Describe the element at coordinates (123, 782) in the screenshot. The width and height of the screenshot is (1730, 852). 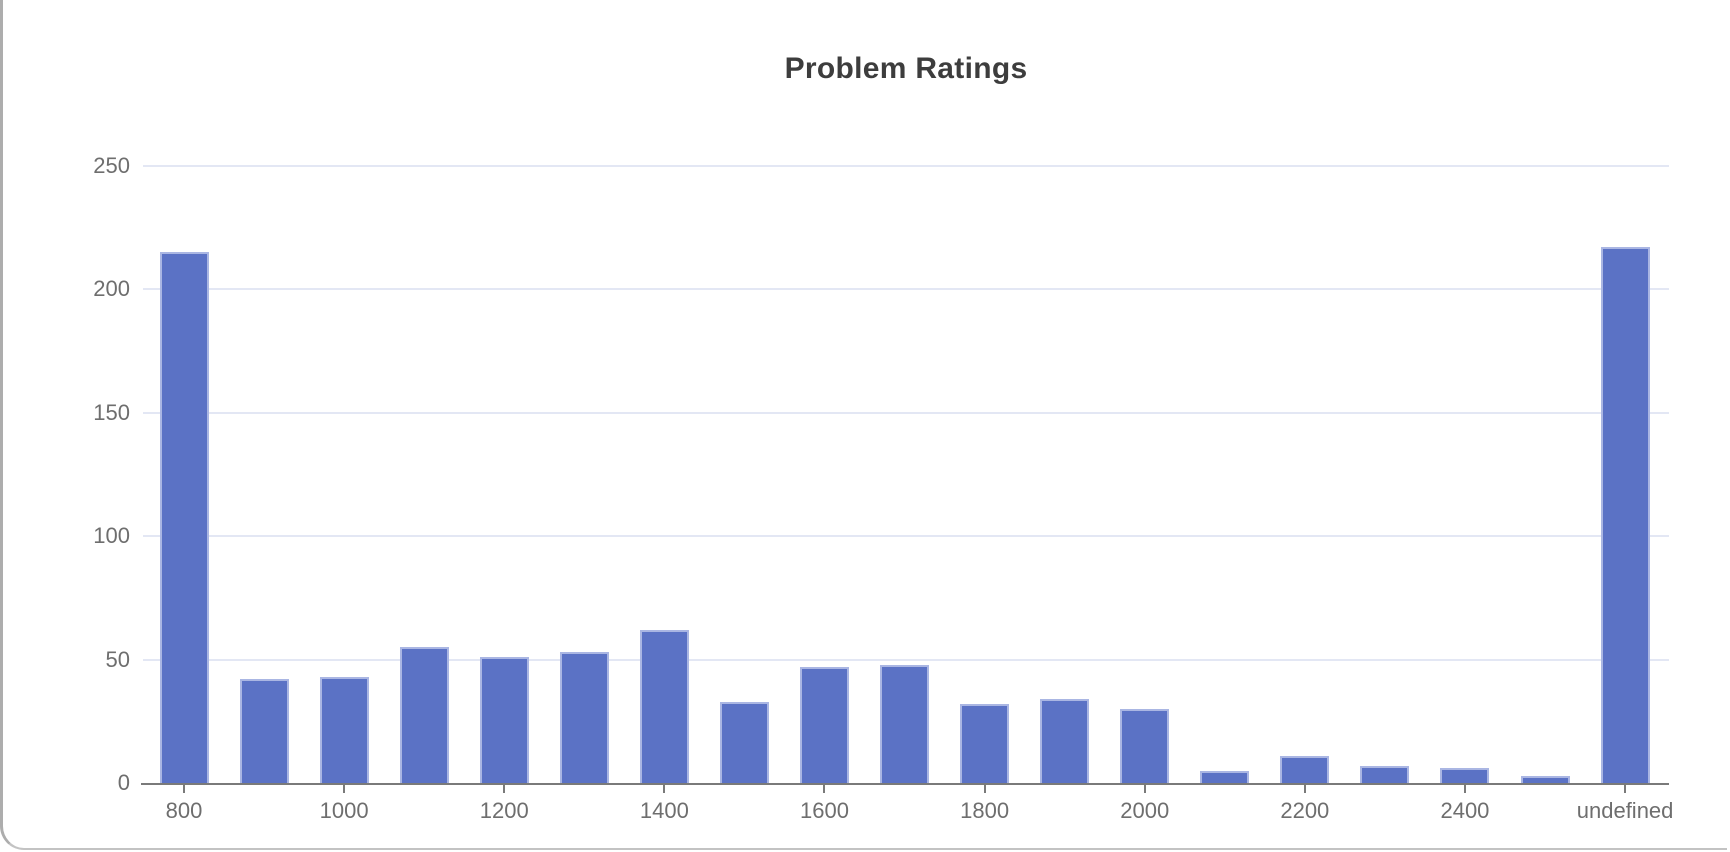
I see `y-axis-tick-label: 0` at that location.